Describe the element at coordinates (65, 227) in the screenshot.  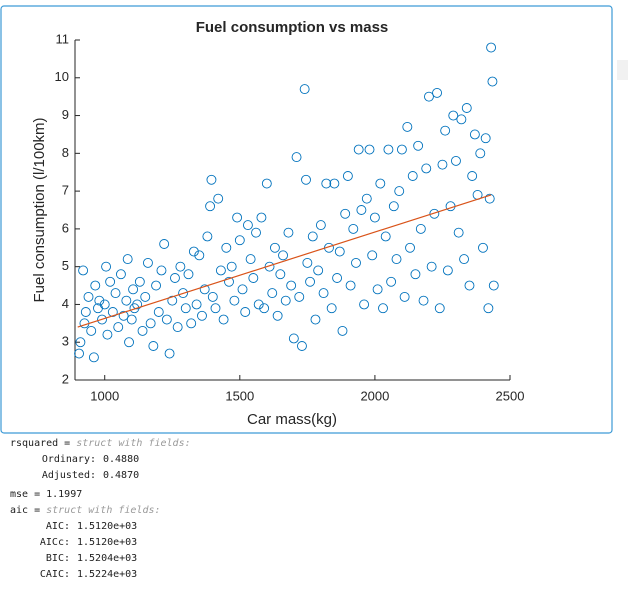
I see `y-tick-label: 6` at that location.